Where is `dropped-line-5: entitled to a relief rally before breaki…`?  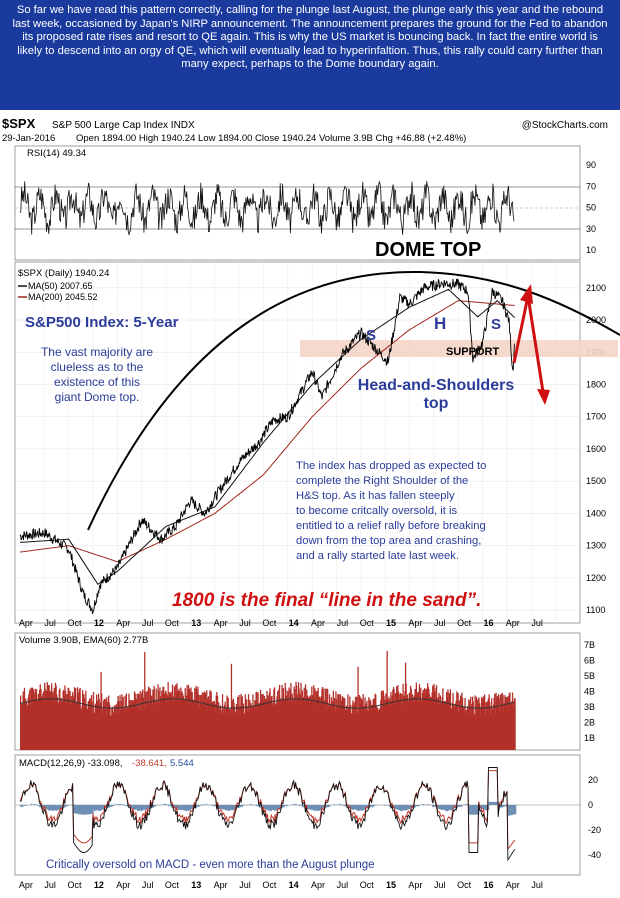 dropped-line-5: entitled to a relief rally before breaki… is located at coordinates (391, 526).